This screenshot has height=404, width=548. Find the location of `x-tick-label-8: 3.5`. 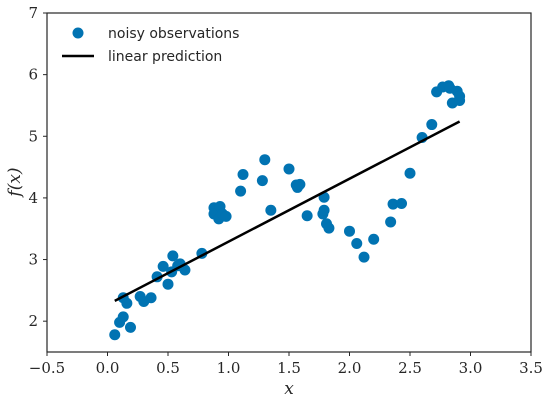

x-tick-label-8: 3.5 is located at coordinates (531, 368).